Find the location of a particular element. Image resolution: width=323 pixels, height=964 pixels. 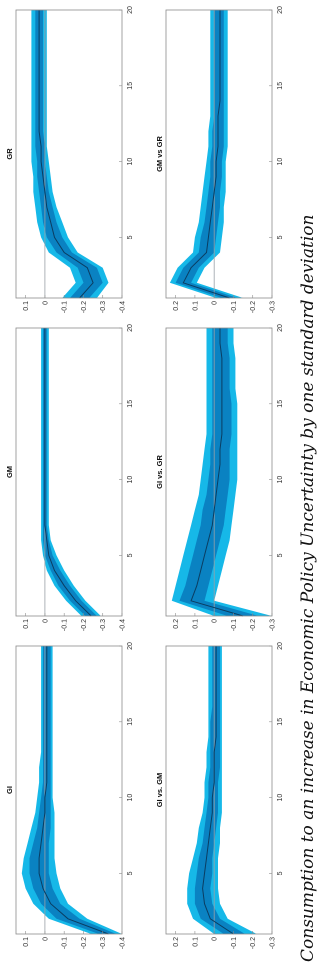

panel-title: GM is located at coordinates (9, 472).